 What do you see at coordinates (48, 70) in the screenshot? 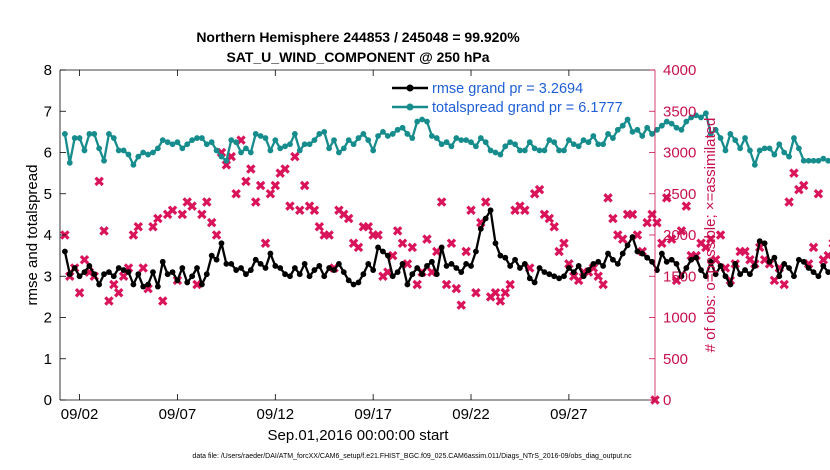
I see `y-tick-label-left: 8` at bounding box center [48, 70].